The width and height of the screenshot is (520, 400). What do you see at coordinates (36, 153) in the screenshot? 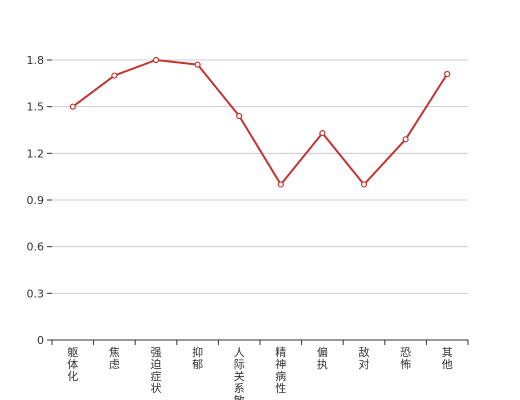
I see `y-tick-label: 1.2` at bounding box center [36, 153].